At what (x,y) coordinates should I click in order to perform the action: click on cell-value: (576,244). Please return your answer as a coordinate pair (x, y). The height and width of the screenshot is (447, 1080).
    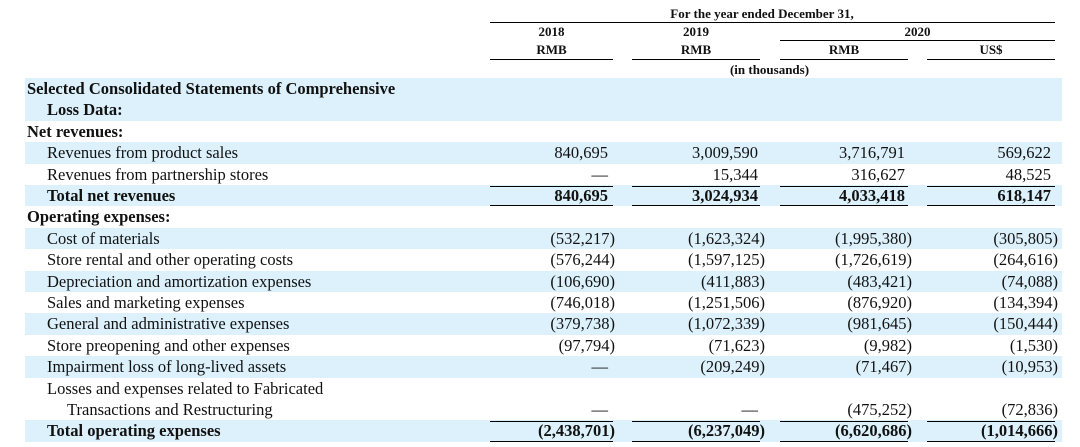
    Looking at the image, I should click on (582, 260).